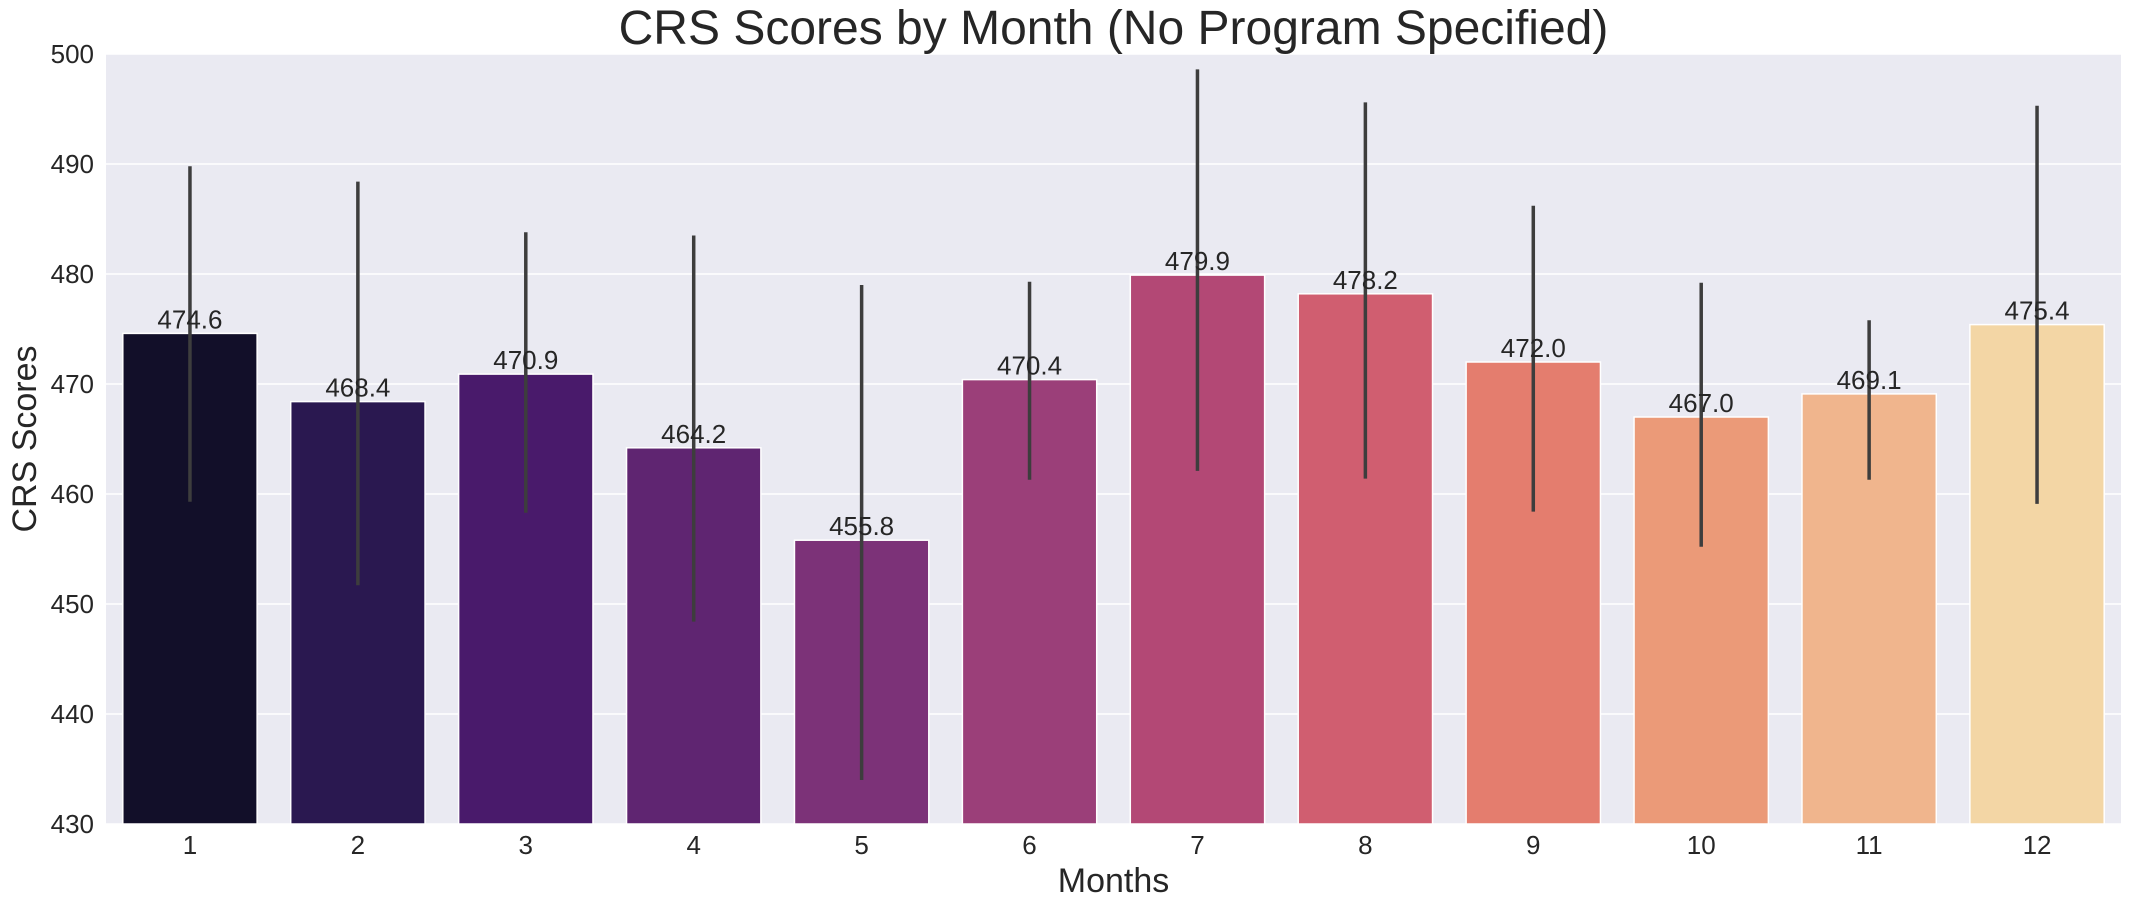  Describe the element at coordinates (72, 164) in the screenshot. I see `y-tick-label: 490` at that location.